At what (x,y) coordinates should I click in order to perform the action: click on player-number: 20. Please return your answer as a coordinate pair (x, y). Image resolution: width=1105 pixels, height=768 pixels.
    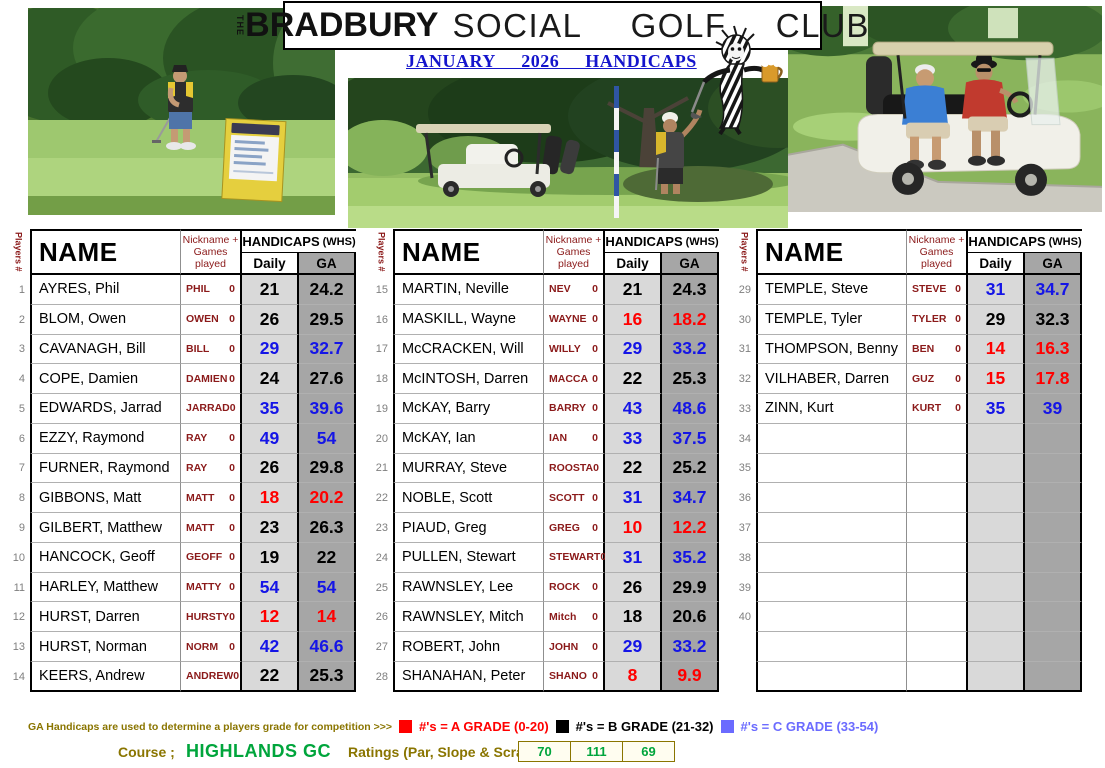
    Looking at the image, I should click on (381, 438).